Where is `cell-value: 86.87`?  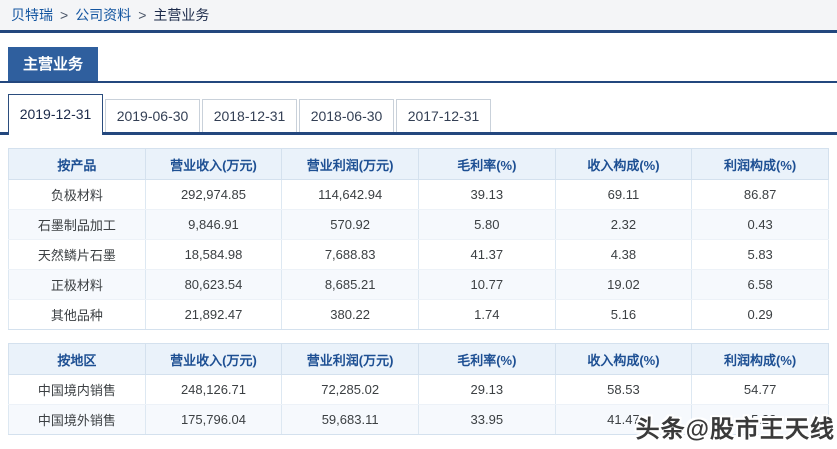
cell-value: 86.87 is located at coordinates (760, 194).